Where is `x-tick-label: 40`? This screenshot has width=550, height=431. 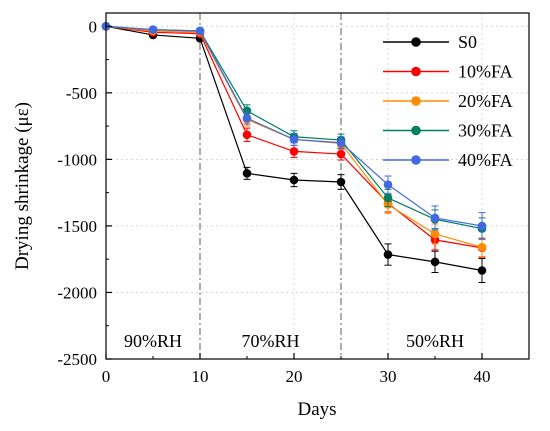
x-tick-label: 40 is located at coordinates (482, 376).